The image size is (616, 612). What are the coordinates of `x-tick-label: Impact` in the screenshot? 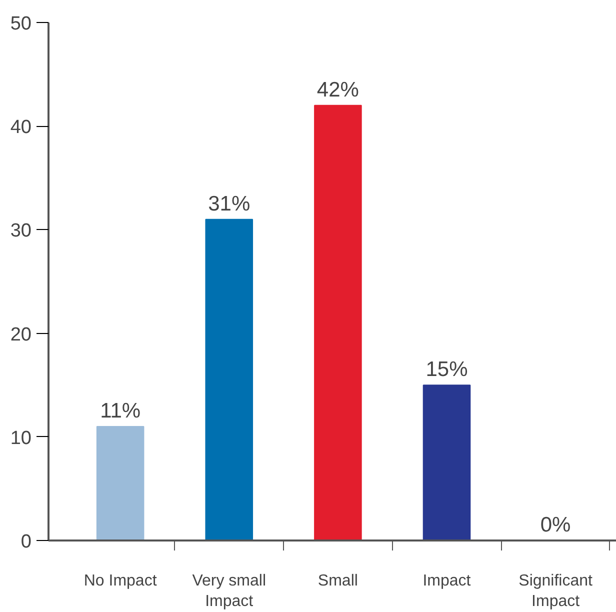 It's located at (447, 581).